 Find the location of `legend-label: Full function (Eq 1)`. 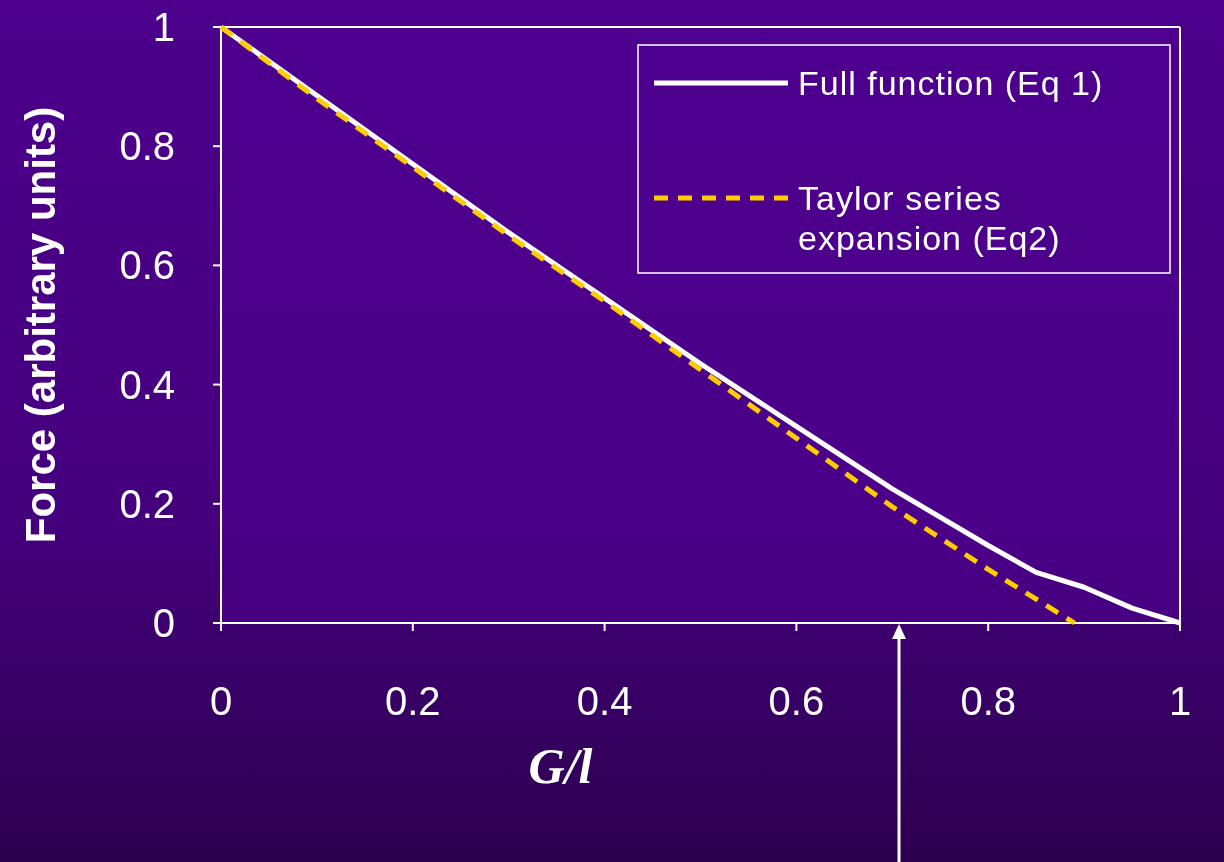

legend-label: Full function (Eq 1) is located at coordinates (951, 83).